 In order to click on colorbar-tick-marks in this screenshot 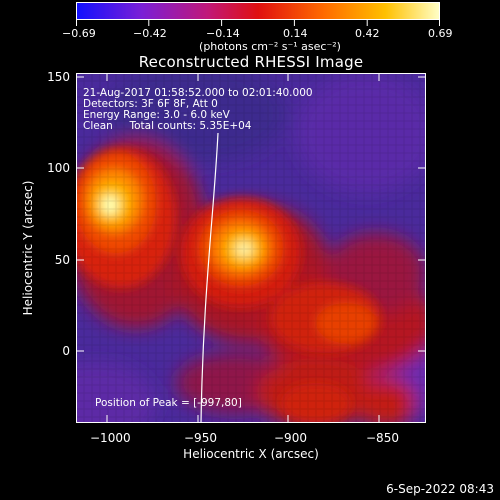, I will do `click(258, 23)`.